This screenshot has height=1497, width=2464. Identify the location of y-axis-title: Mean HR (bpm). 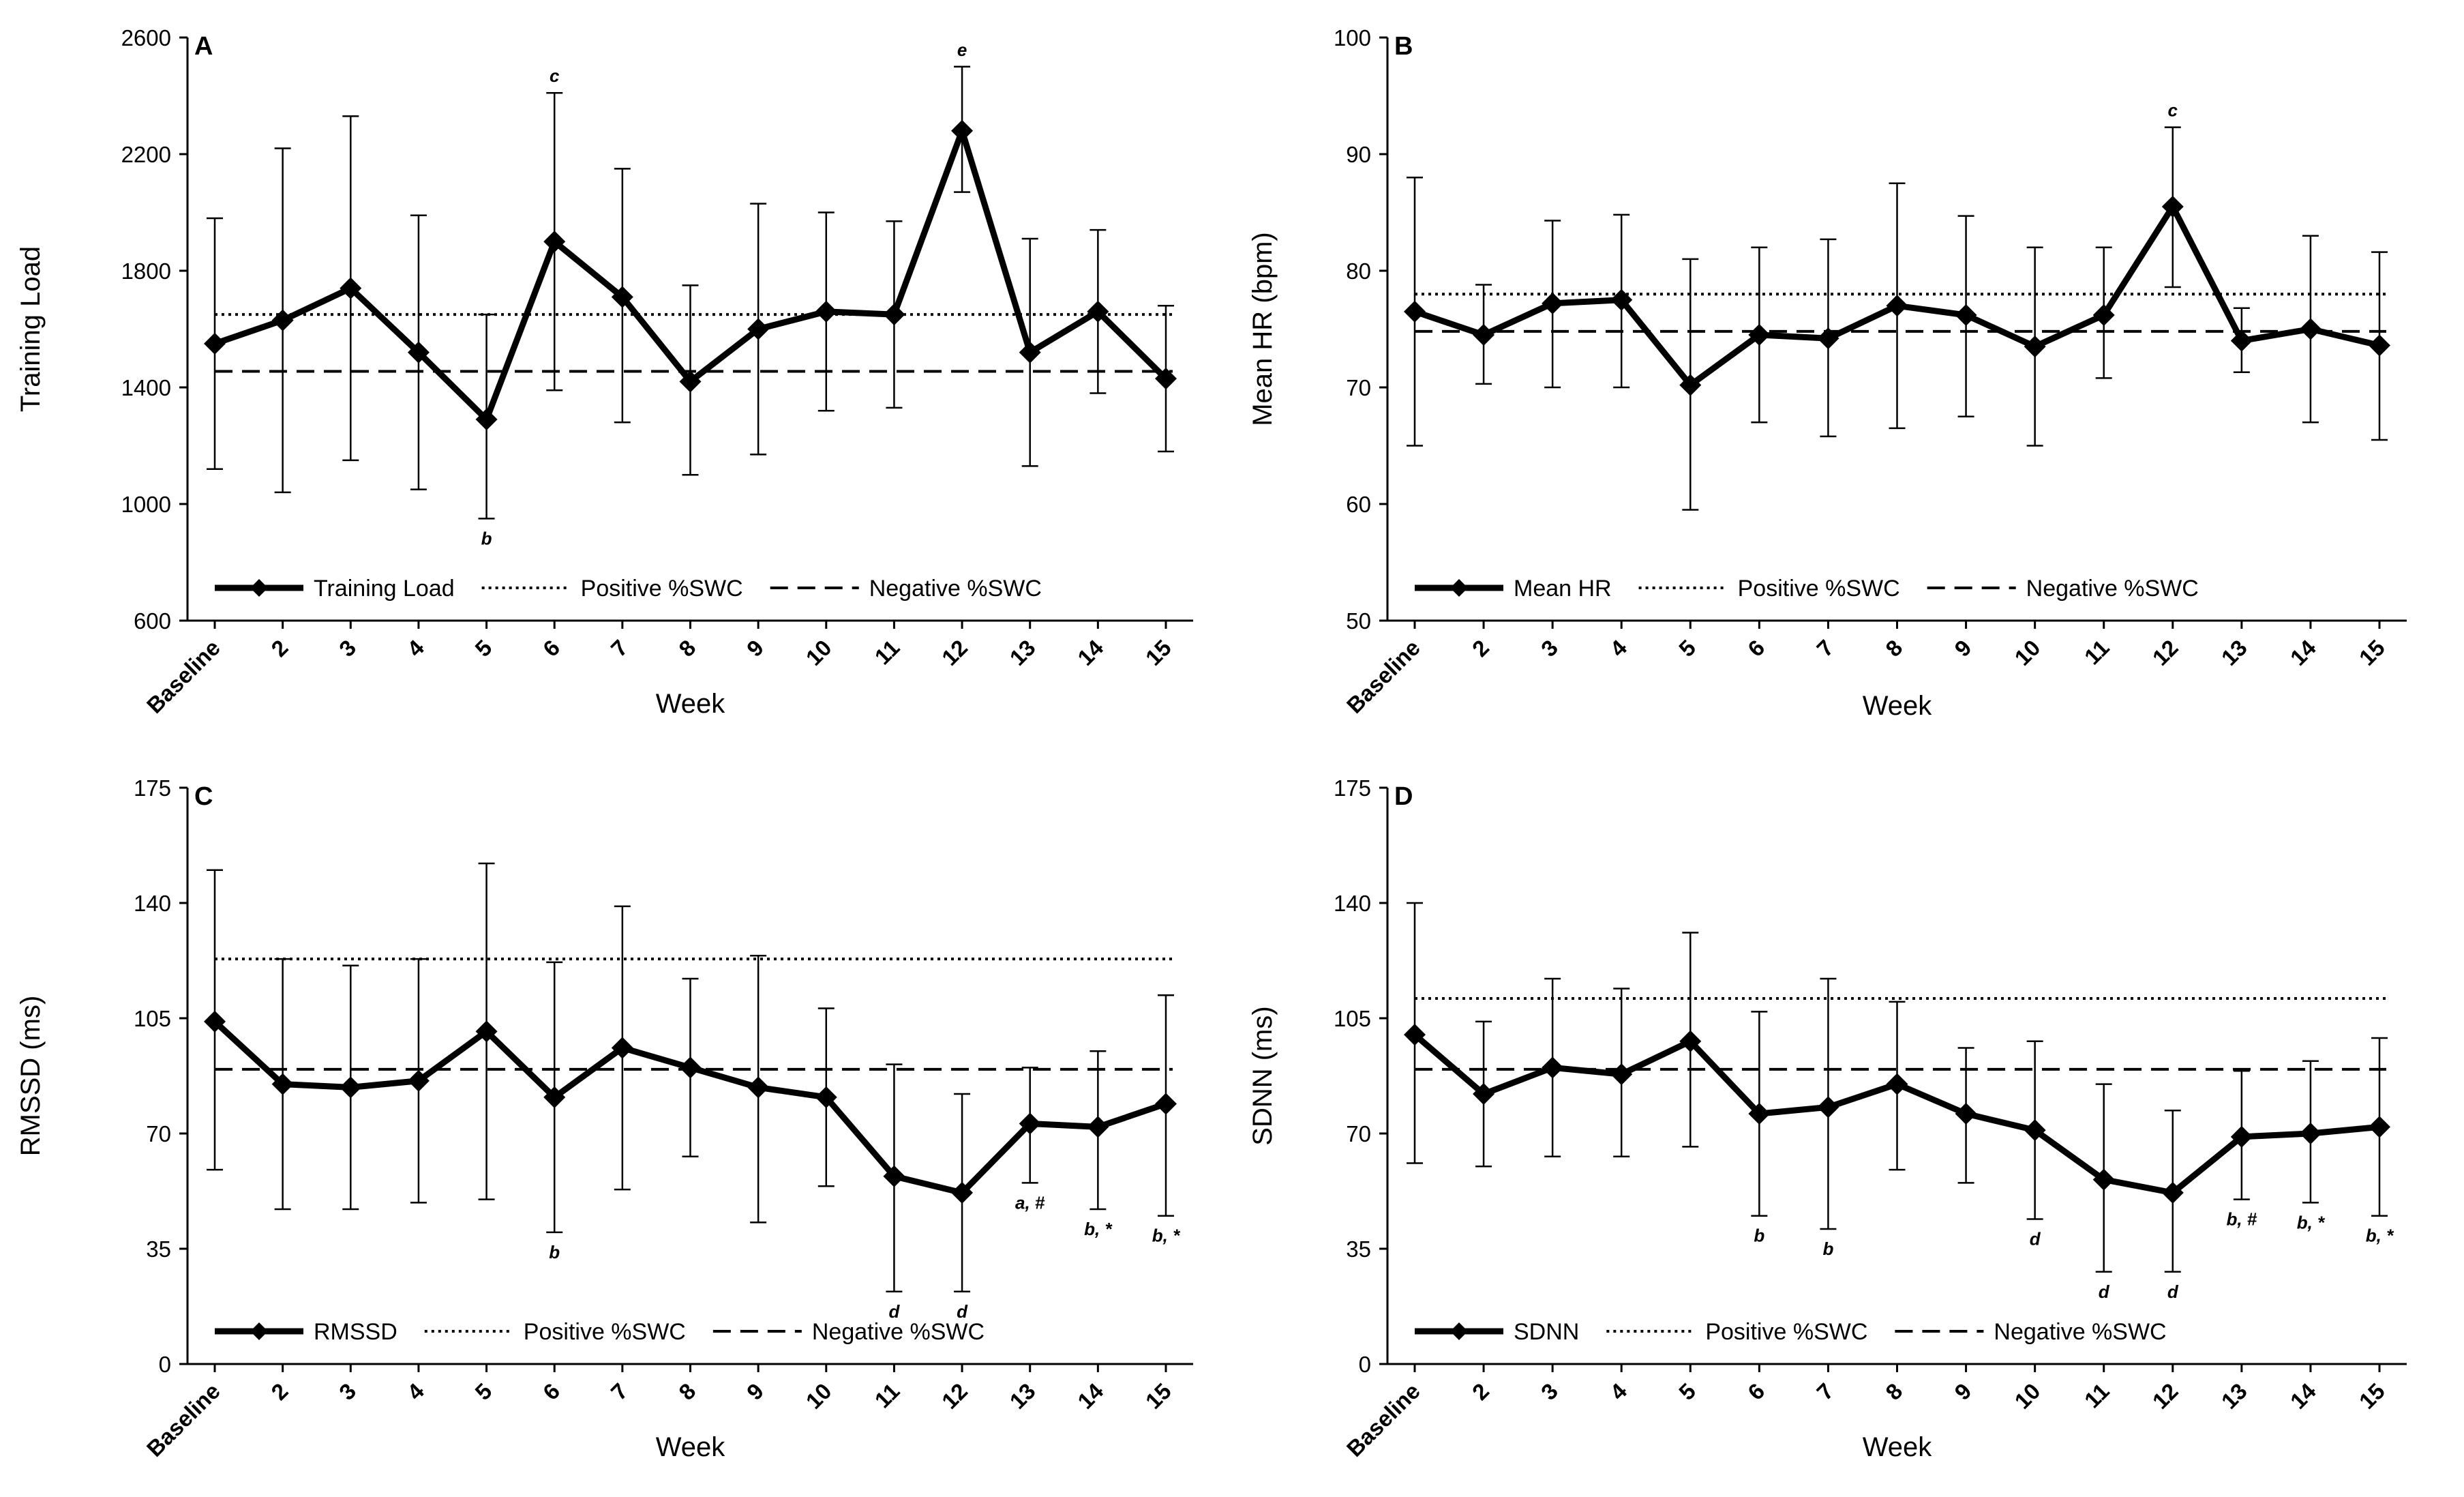
(1263, 329).